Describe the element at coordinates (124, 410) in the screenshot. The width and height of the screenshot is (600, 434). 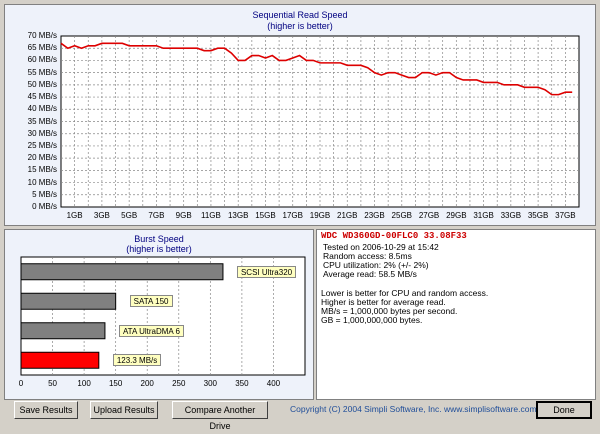
I see `upload-results-button: Upload Results` at that location.